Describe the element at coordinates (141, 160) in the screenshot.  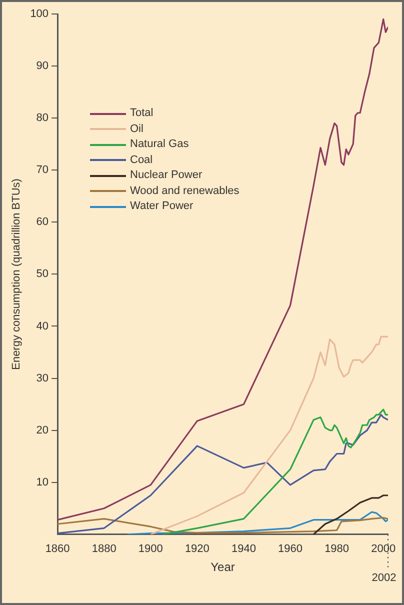
I see `legend-label: Coal` at that location.